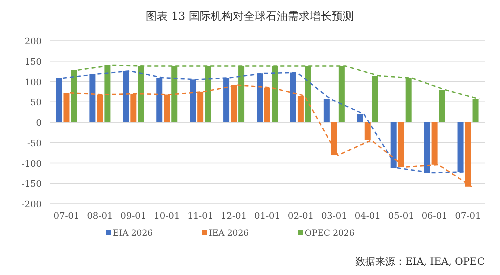  I want to click on y-tick-label: -150, so click(32, 185).